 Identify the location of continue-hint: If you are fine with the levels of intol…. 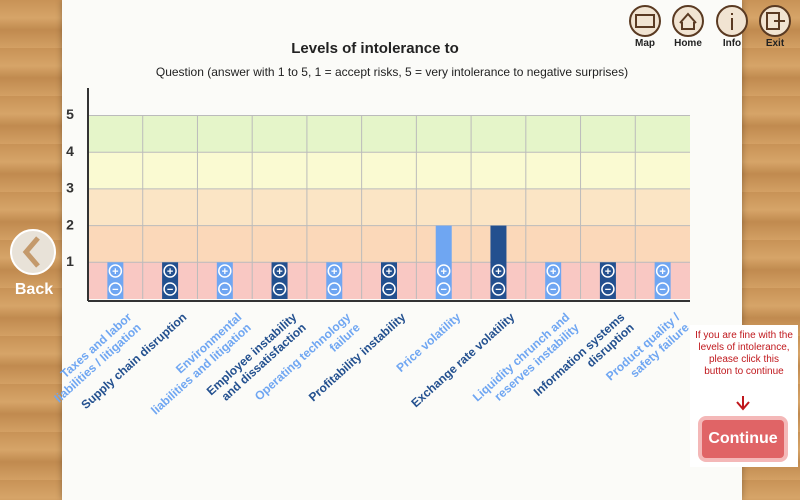
(744, 353).